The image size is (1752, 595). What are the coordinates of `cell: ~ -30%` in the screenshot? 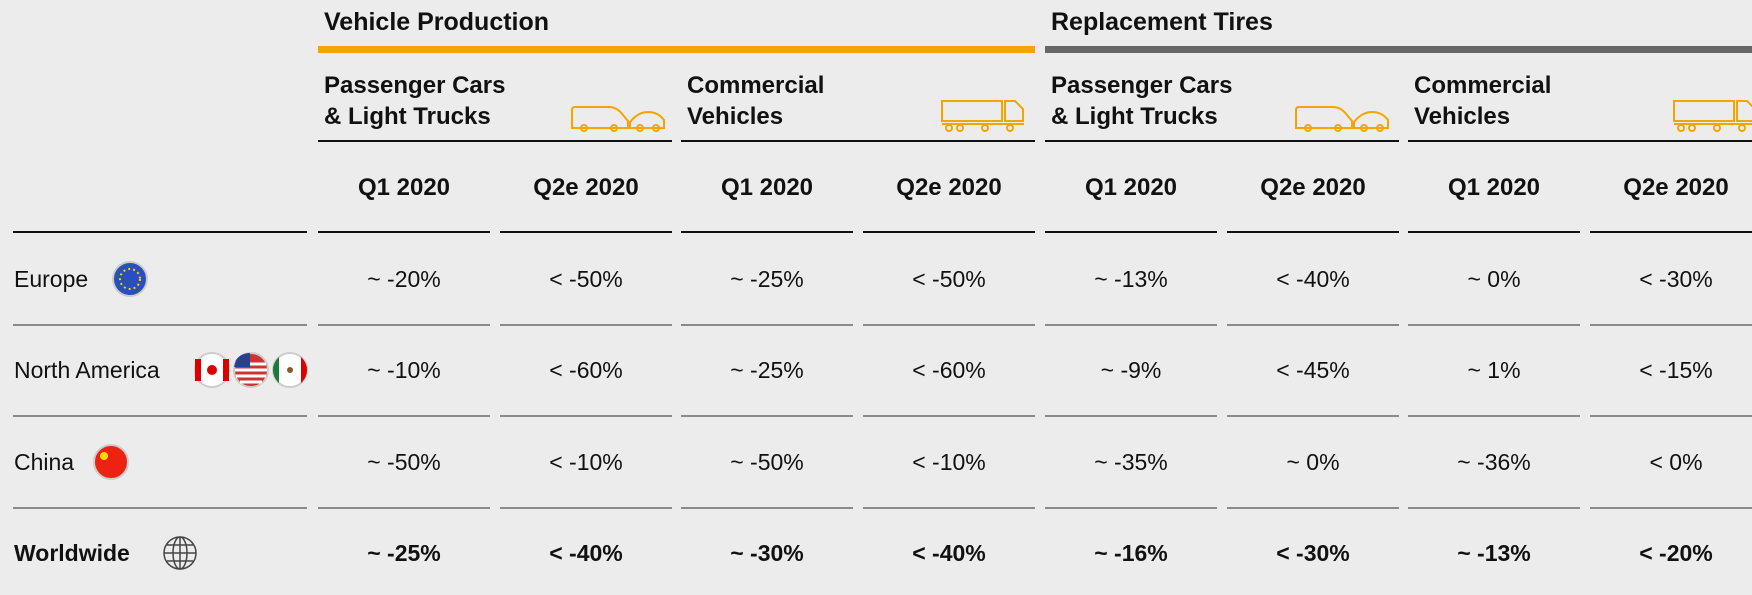 It's located at (767, 553).